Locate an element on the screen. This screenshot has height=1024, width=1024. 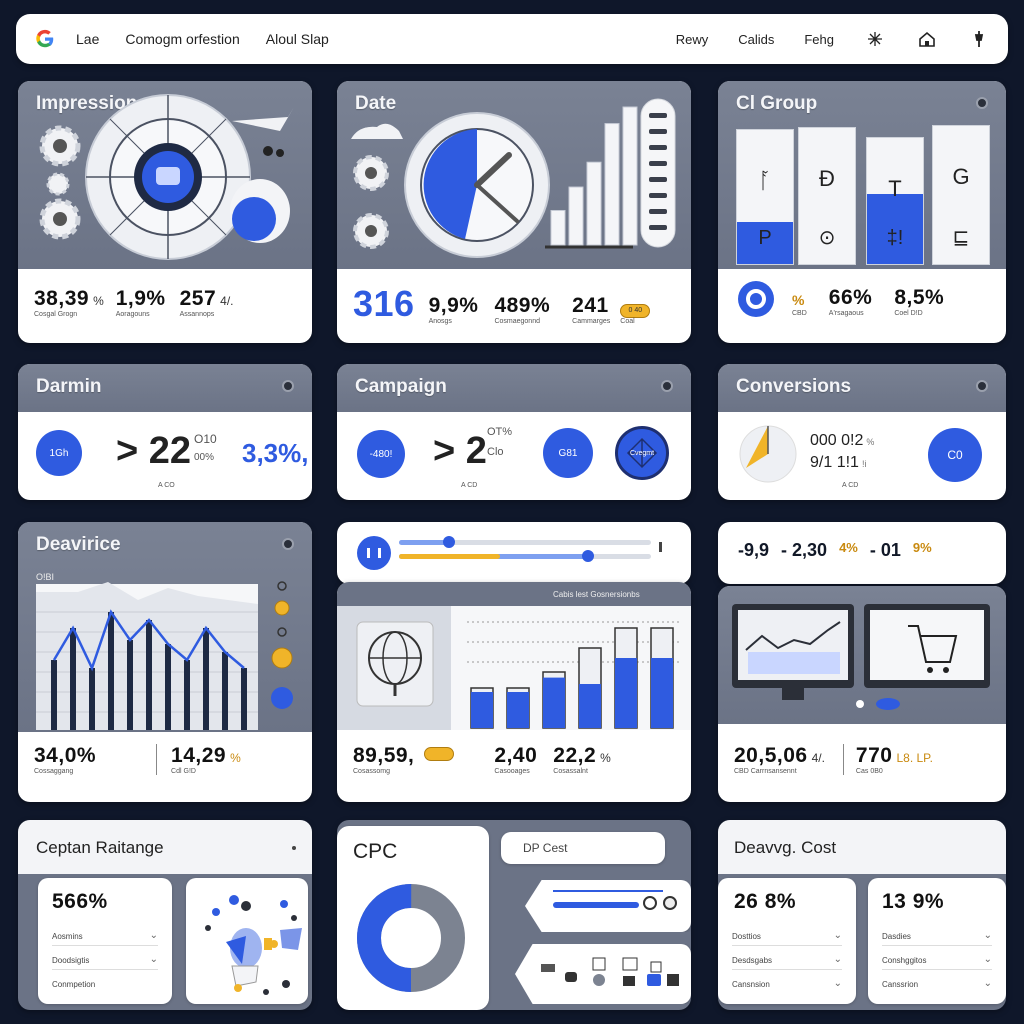
nav-right-group: Rewy Calids Fehg is located at coordinates (833, 39).